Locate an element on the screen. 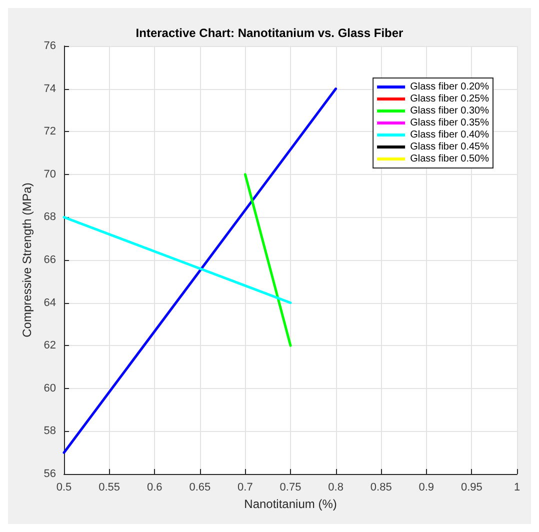  x-tick-label: 0.6 is located at coordinates (154, 488).